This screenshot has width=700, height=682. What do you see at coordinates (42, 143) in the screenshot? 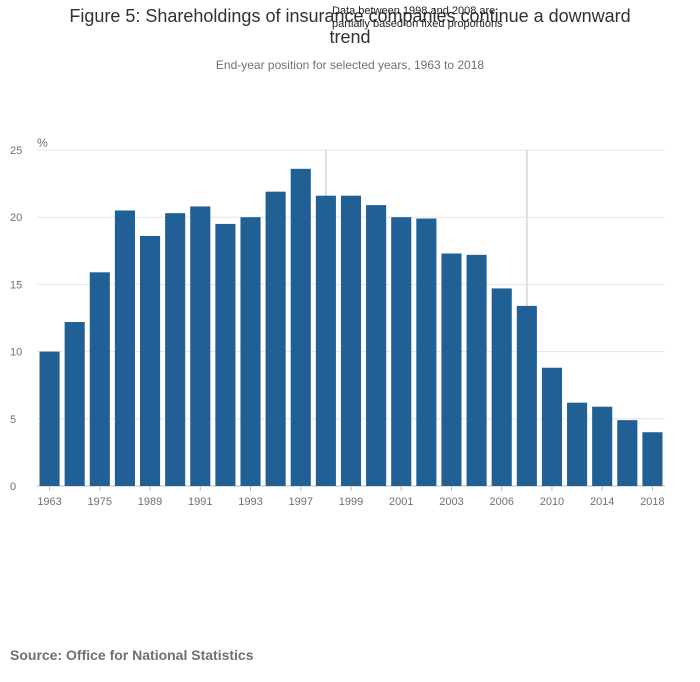
I see `y-axis-label: %` at bounding box center [42, 143].